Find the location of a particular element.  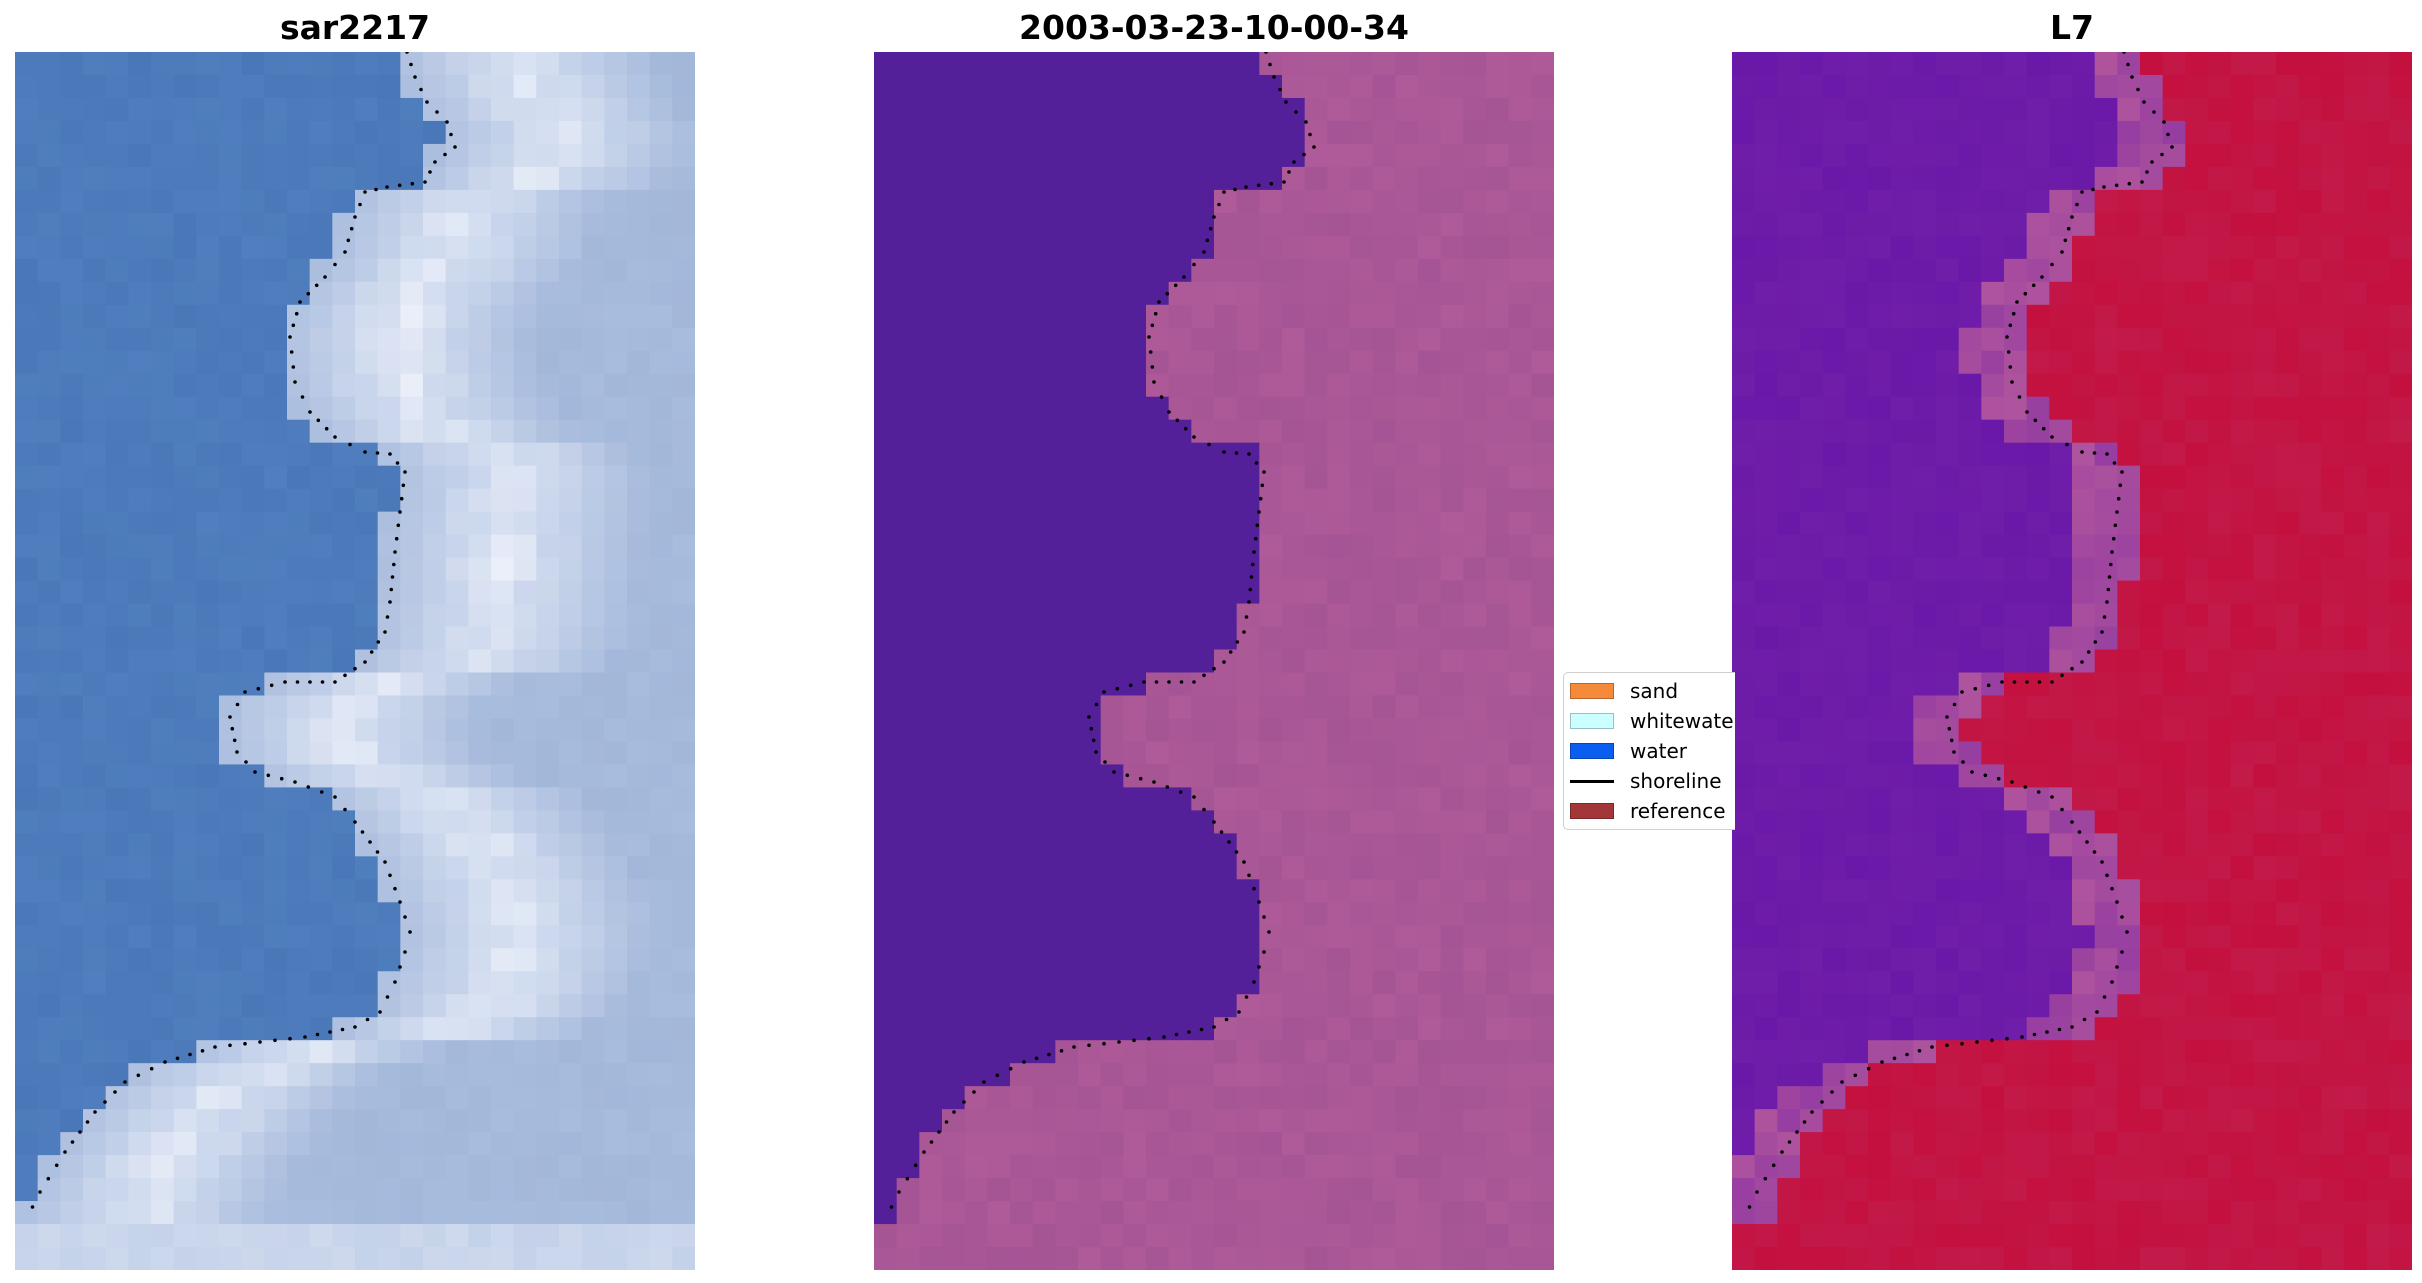

legend-label-sand: sand is located at coordinates (1654, 691).